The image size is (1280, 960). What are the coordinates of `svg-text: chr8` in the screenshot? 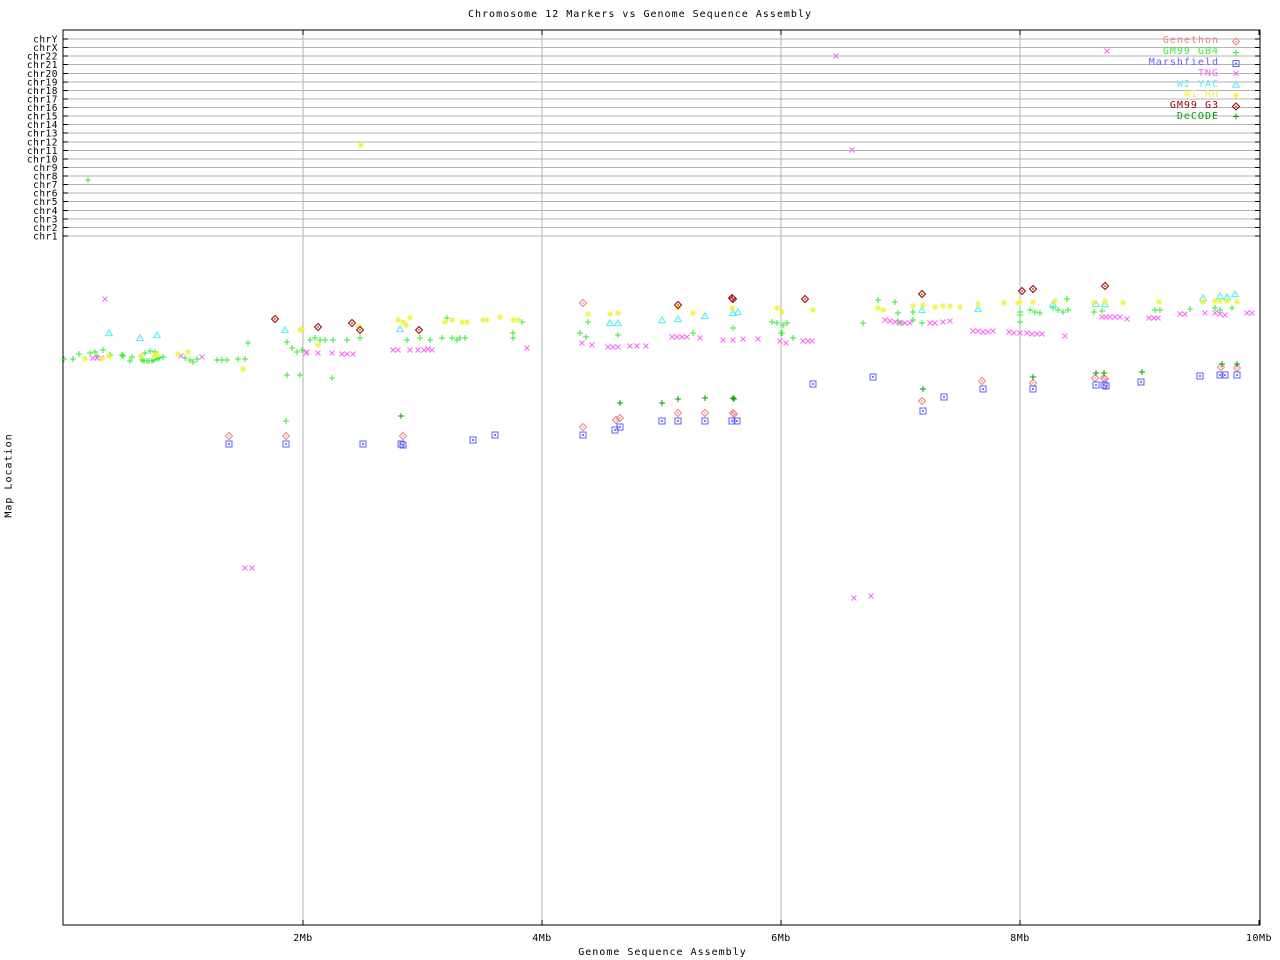 It's located at (45, 177).